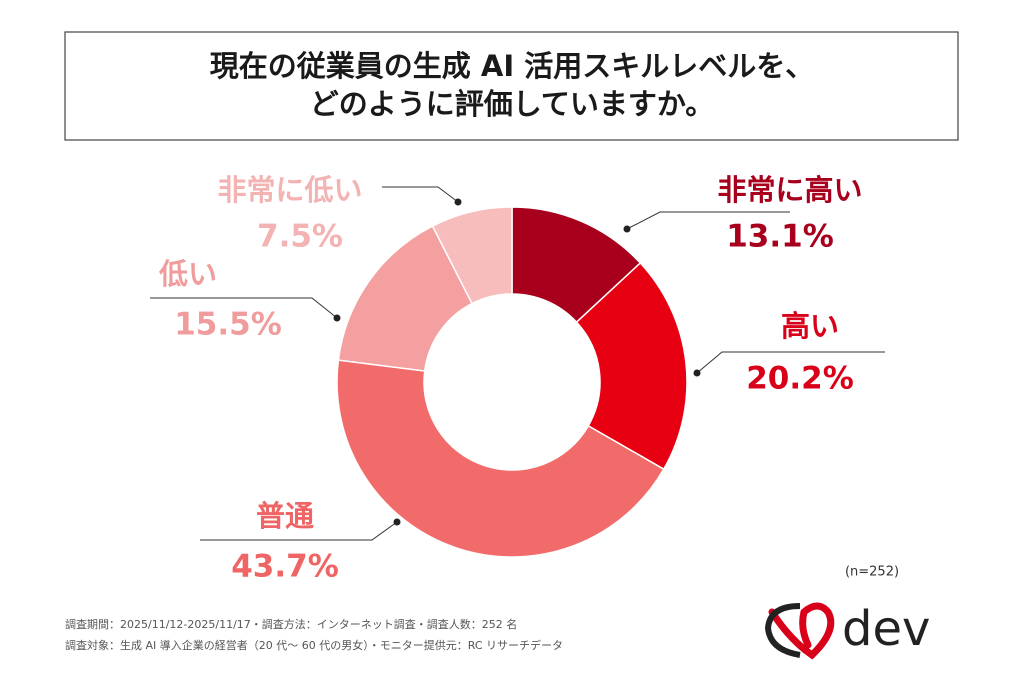 The width and height of the screenshot is (1024, 683). I want to click on title-box, so click(511, 86).